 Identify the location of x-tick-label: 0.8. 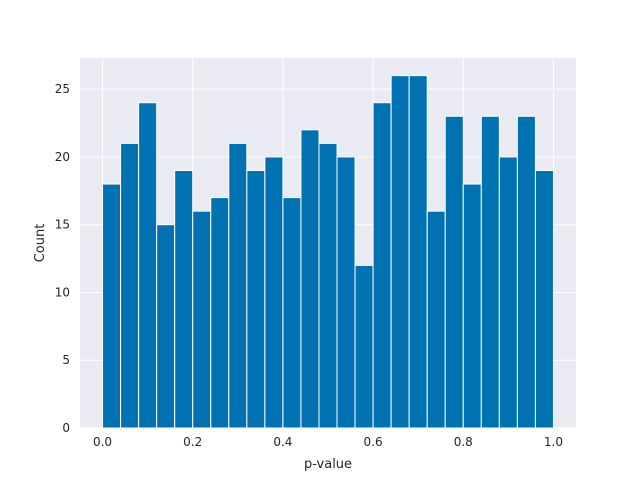
(463, 442).